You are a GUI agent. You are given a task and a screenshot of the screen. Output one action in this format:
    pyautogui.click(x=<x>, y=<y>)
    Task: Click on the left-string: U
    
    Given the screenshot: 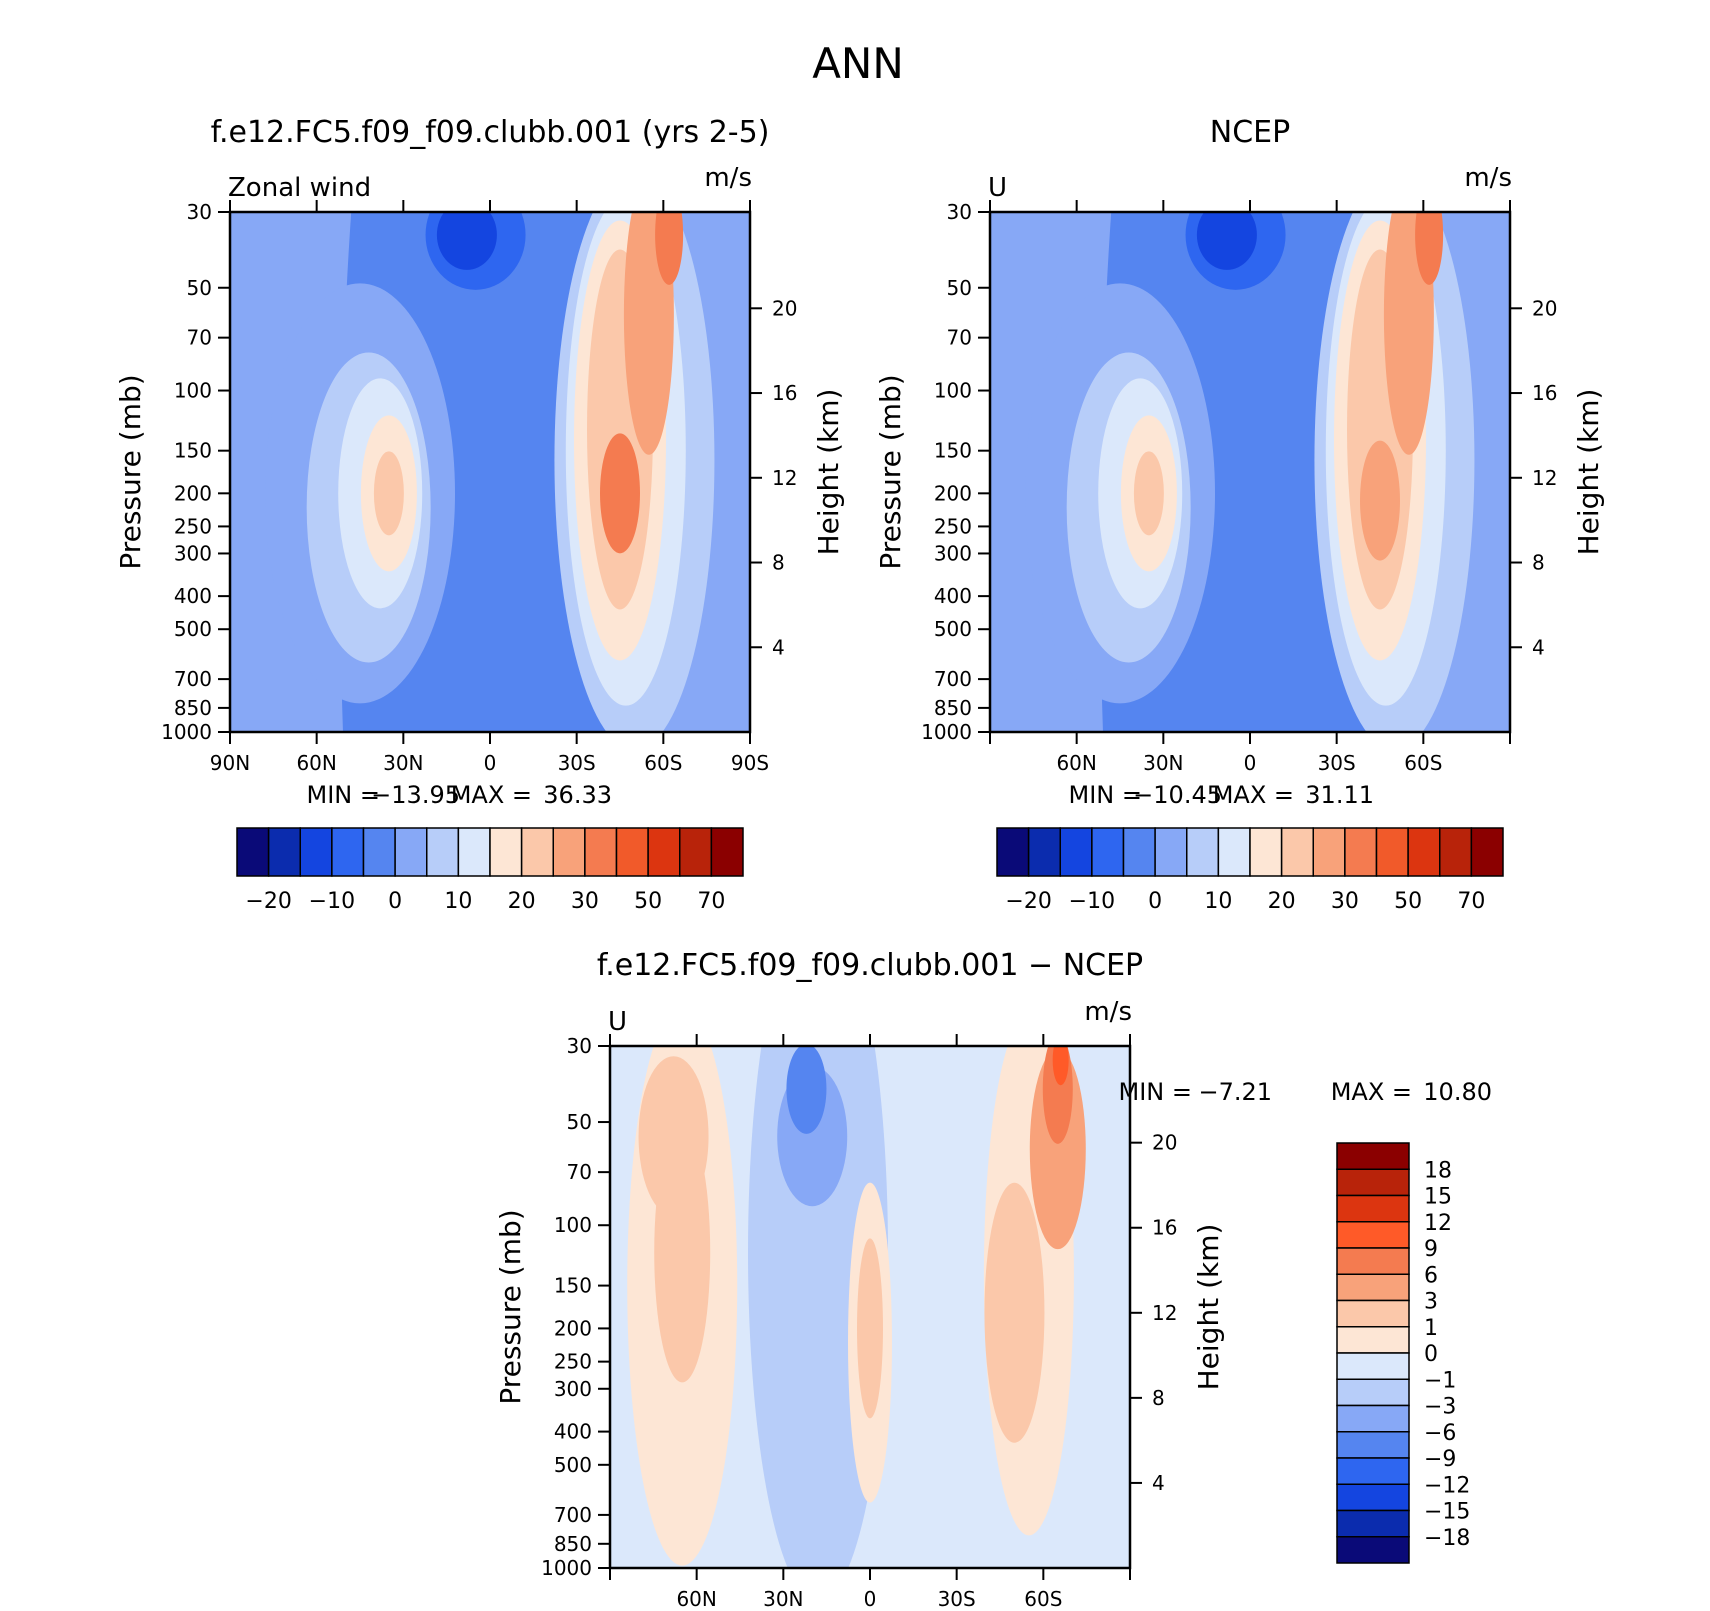 What is the action you would take?
    pyautogui.click(x=617, y=1022)
    